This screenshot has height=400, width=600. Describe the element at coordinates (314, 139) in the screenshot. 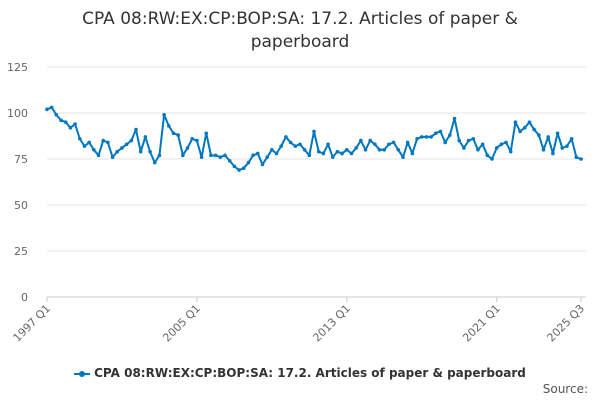

I see `series-line` at that location.